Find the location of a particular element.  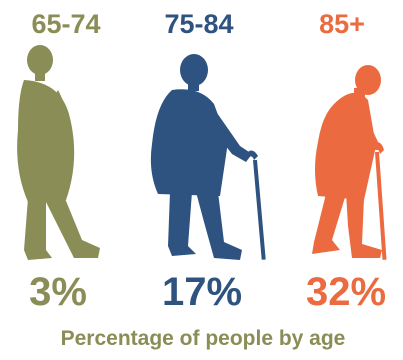

percent-85-plus: 32% is located at coordinates (346, 292).